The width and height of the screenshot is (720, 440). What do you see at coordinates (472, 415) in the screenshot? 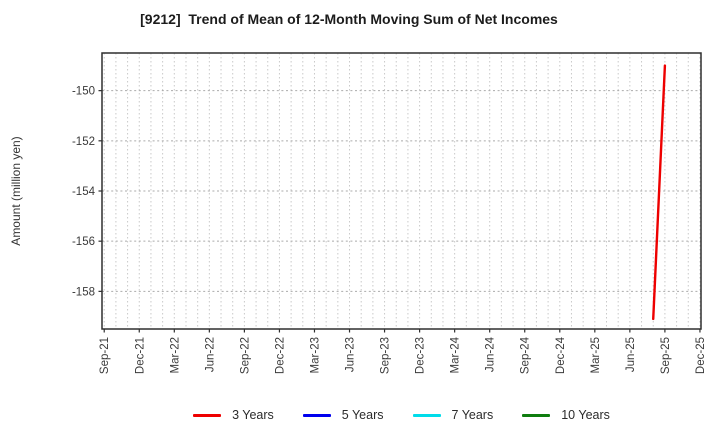
I see `legend-label-7-years: 7 Years` at bounding box center [472, 415].